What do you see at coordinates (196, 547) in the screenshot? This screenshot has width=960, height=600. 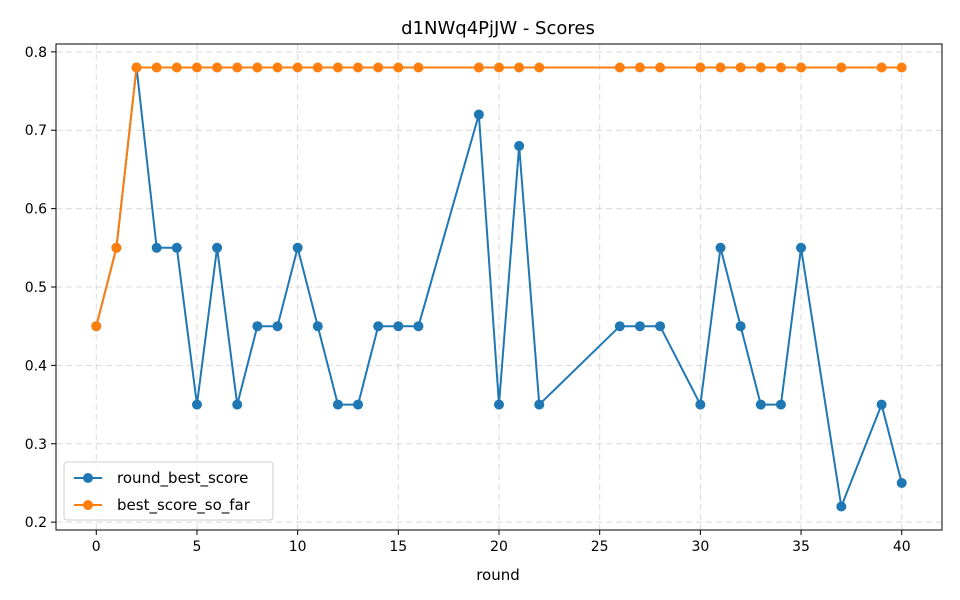 I see `x-tick-label: 5` at bounding box center [196, 547].